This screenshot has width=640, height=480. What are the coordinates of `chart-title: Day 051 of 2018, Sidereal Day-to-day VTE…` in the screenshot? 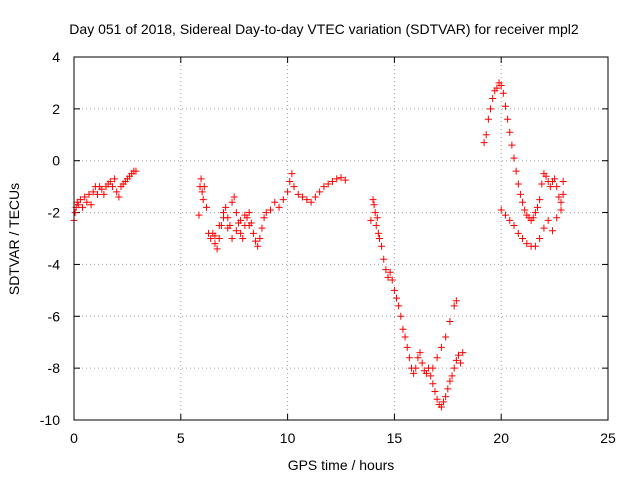 It's located at (324, 29).